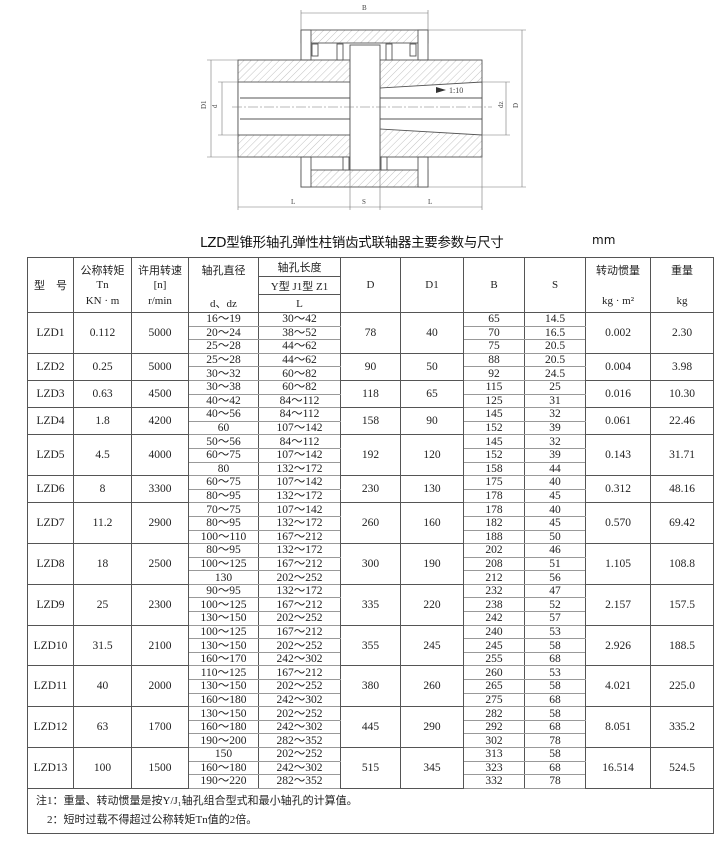 This screenshot has height=845, width=725. I want to click on dim-L-right: L, so click(430, 202).